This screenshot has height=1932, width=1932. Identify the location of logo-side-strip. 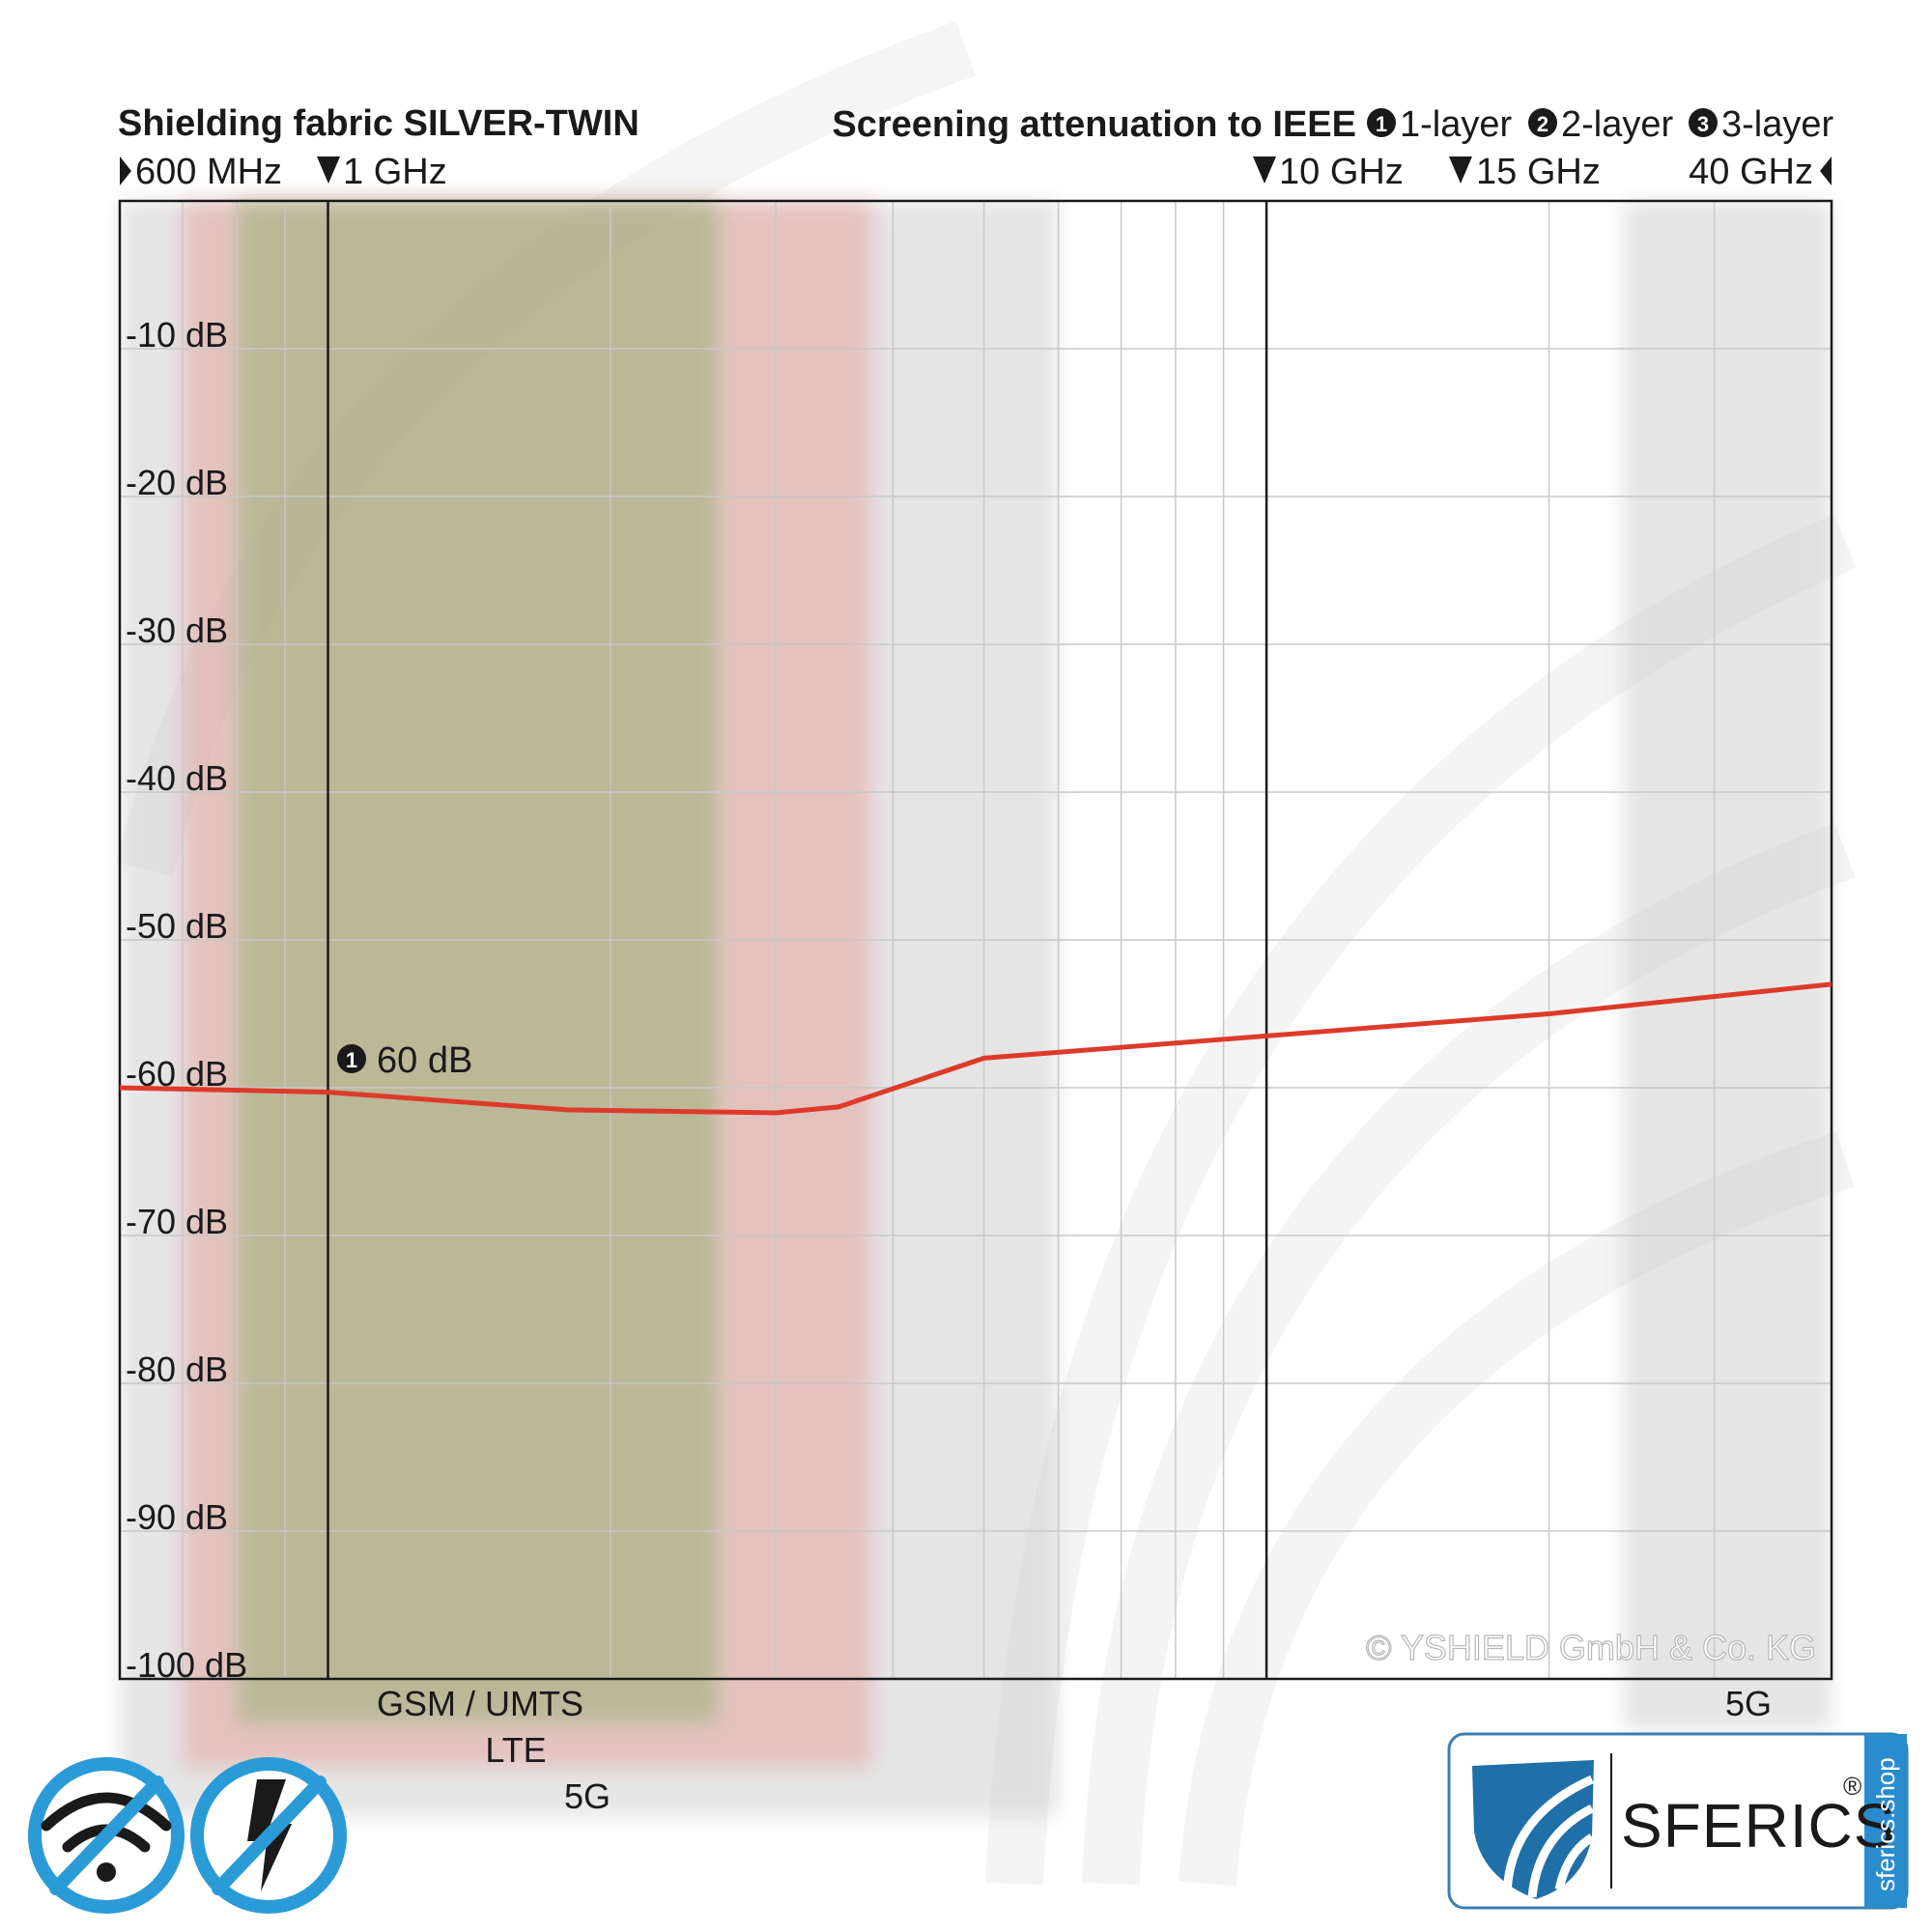
(1885, 1821).